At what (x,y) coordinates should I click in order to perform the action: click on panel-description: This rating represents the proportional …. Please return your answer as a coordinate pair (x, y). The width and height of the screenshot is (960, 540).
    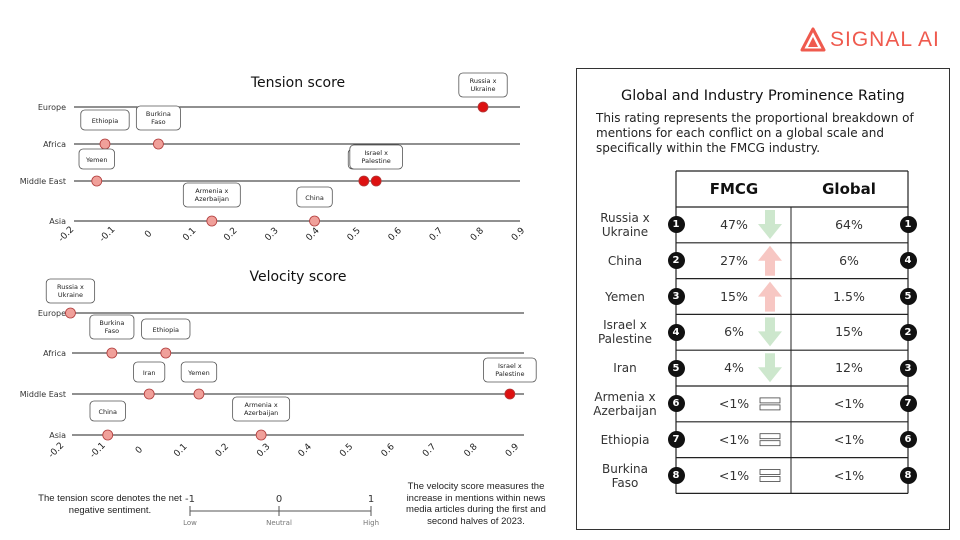
    Looking at the image, I should click on (755, 133).